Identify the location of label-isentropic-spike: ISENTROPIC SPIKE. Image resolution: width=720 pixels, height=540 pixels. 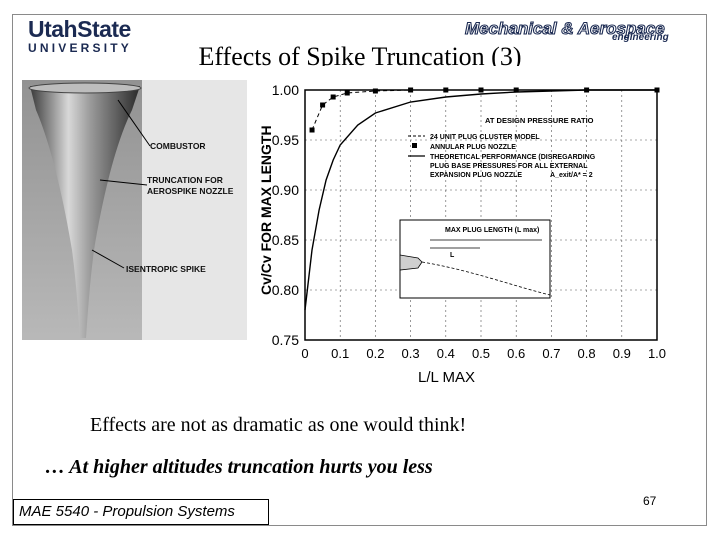
(166, 269).